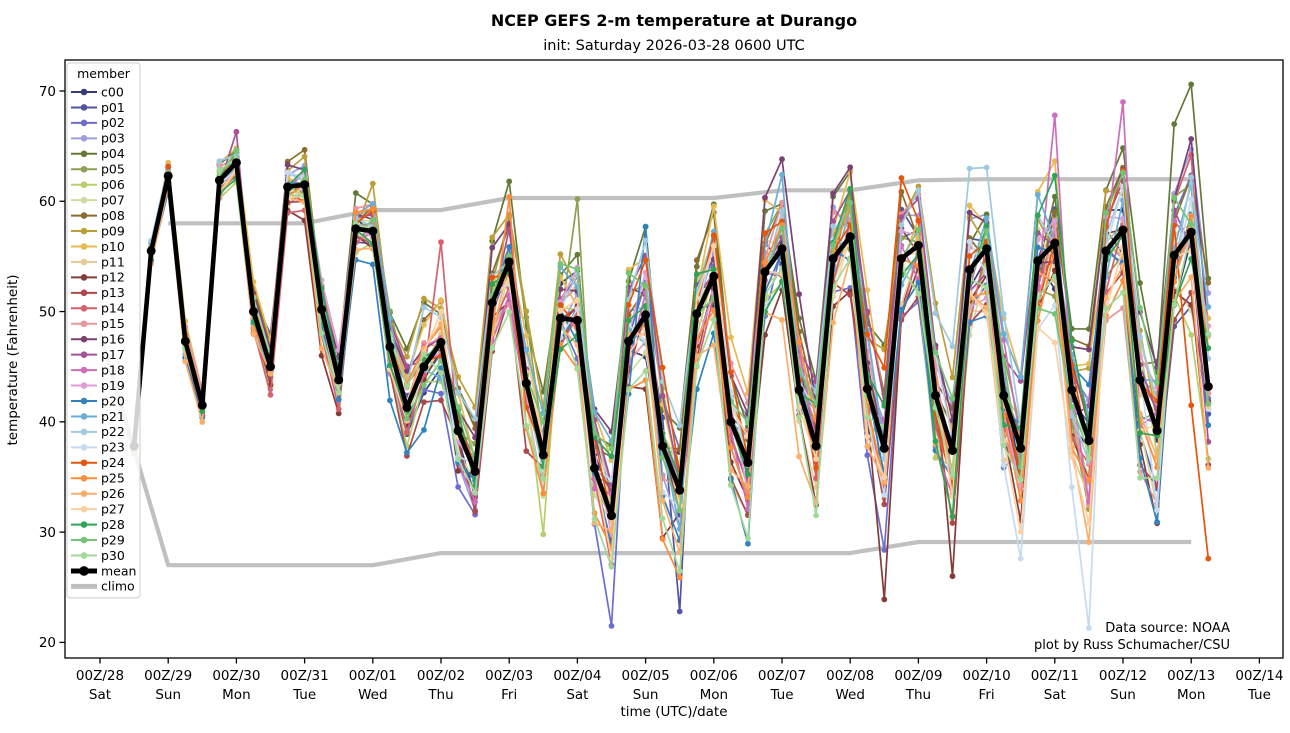 This screenshot has width=1290, height=733. What do you see at coordinates (373, 676) in the screenshot?
I see `x-tick-label-utc: 00Z/01` at bounding box center [373, 676].